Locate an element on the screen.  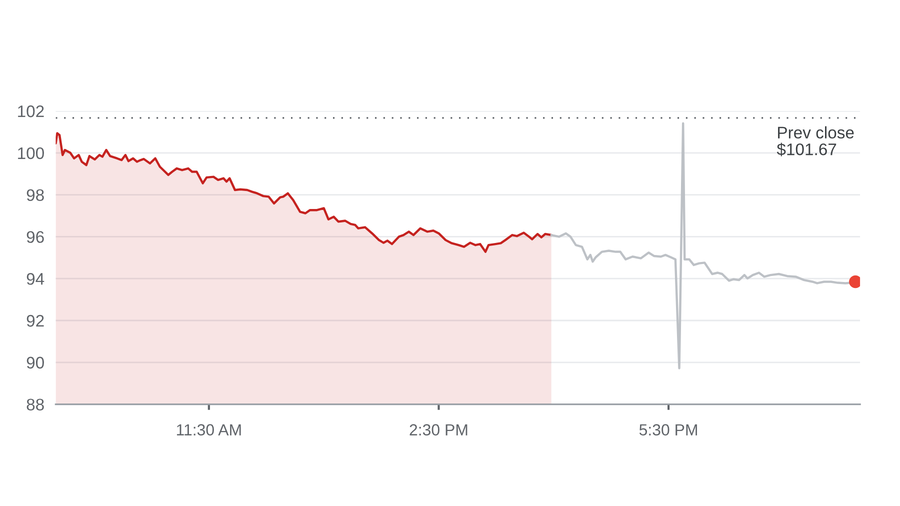
y-tick-label: 102 is located at coordinates (31, 111).